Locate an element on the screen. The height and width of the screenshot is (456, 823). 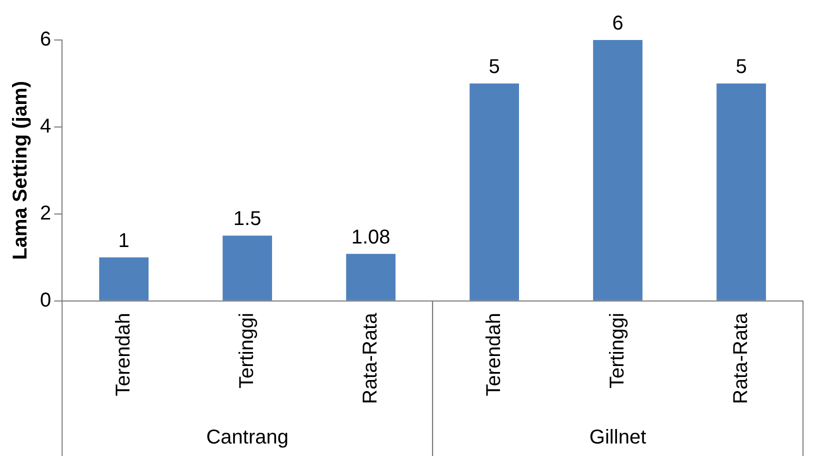
y-tick-label: 2 is located at coordinates (46, 213).